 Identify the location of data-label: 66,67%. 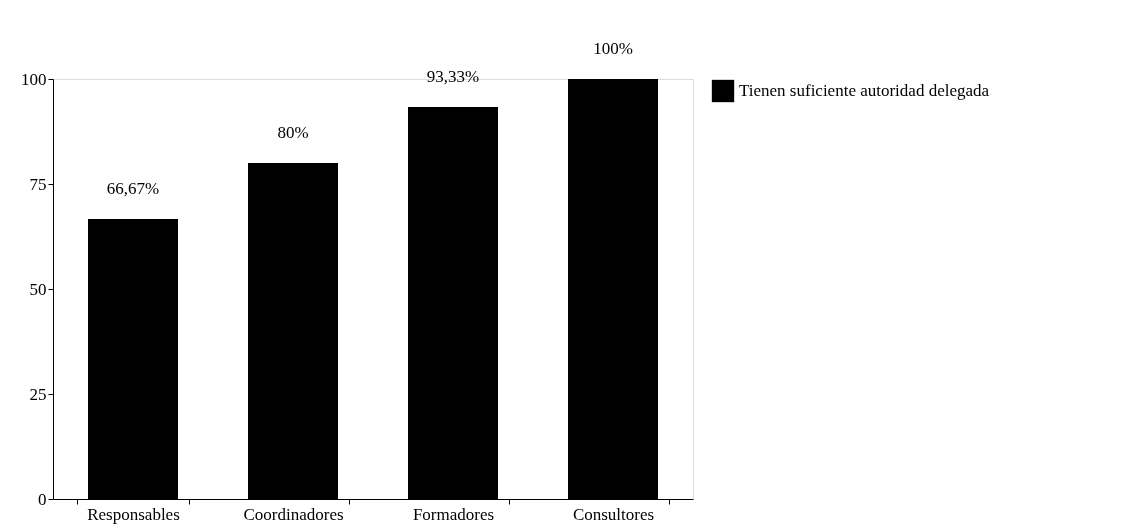
(133, 188).